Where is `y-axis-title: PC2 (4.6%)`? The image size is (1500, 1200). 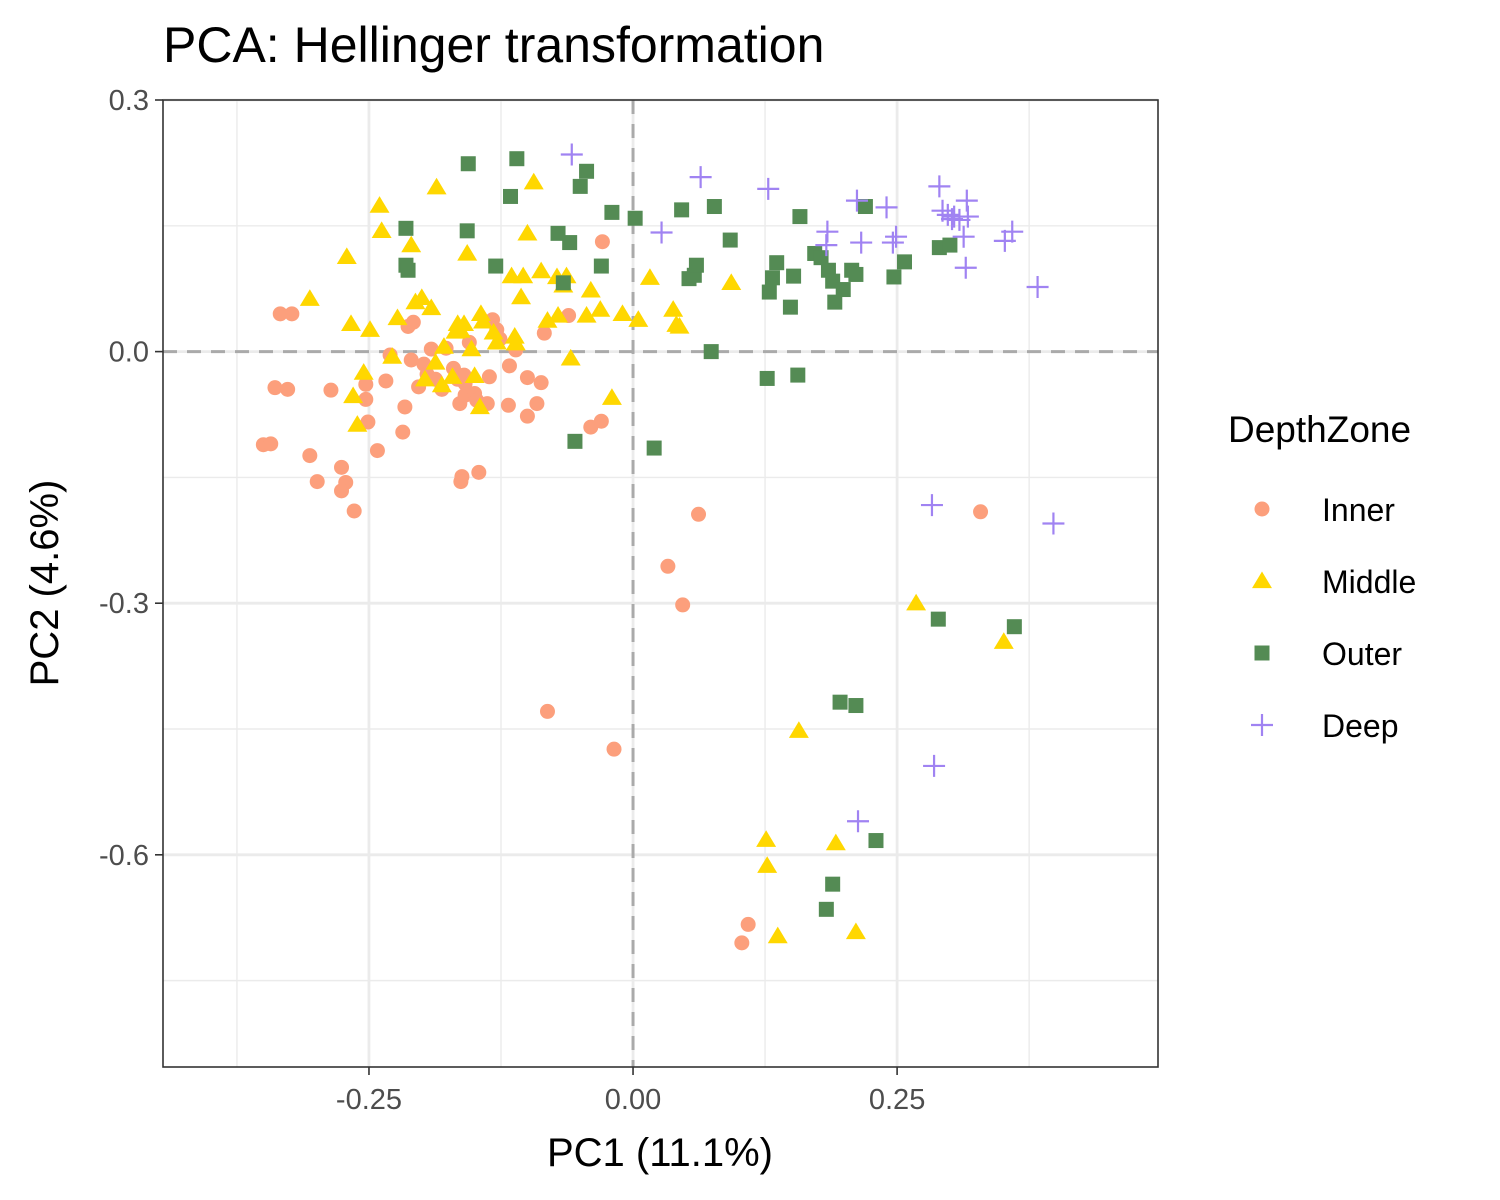 y-axis-title: PC2 (4.6%) is located at coordinates (45, 583).